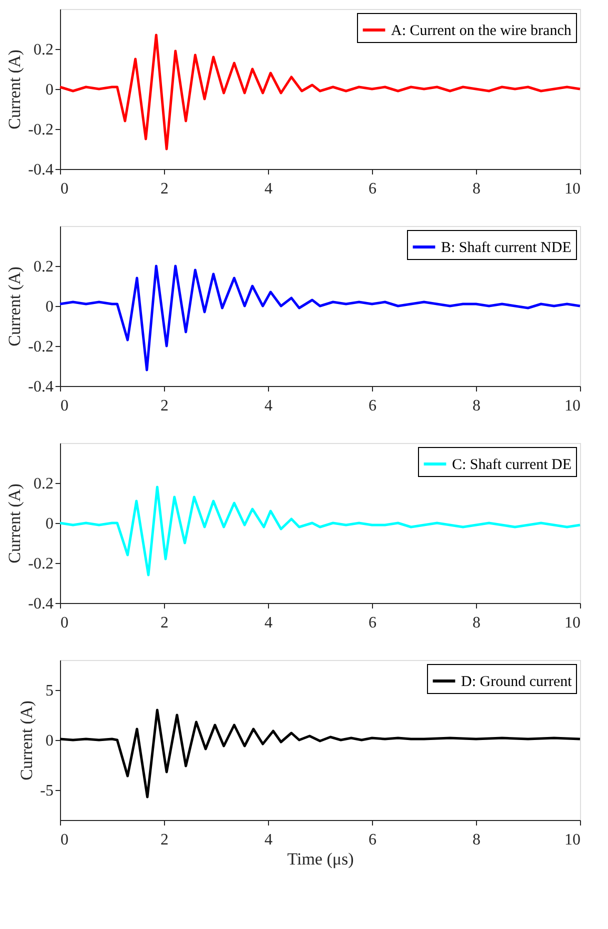 The width and height of the screenshot is (608, 929). Describe the element at coordinates (506, 248) in the screenshot. I see `legend-label: B: Shaft current NDE` at that location.